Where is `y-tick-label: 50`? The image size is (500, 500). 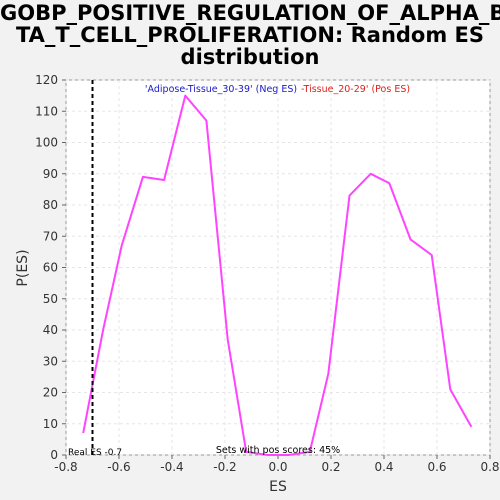 y-tick-label: 50 is located at coordinates (50, 299).